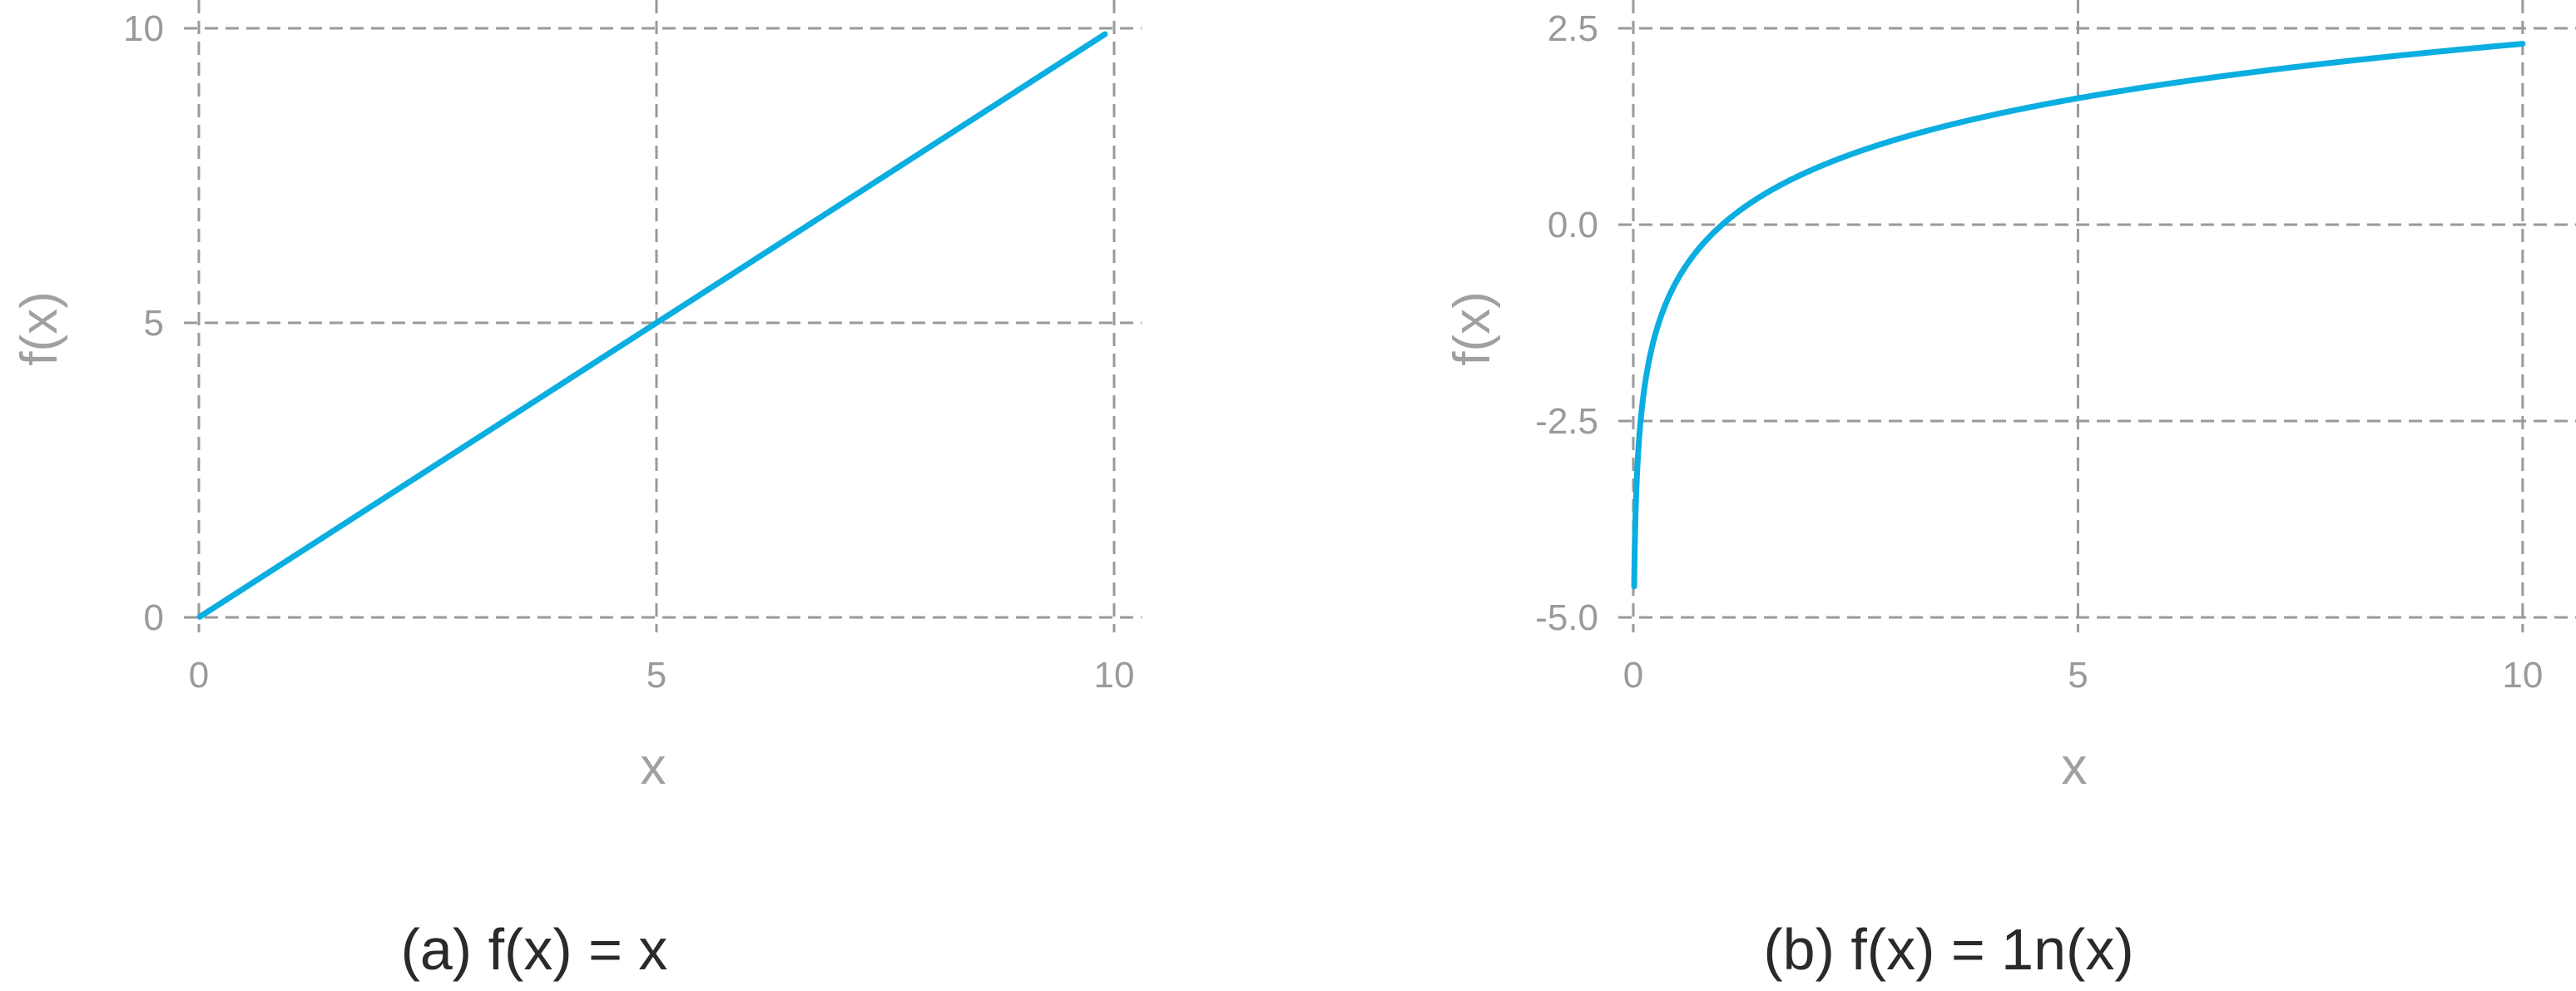 The image size is (2576, 991). I want to click on panel-b-x-tick-label: 10, so click(2523, 675).